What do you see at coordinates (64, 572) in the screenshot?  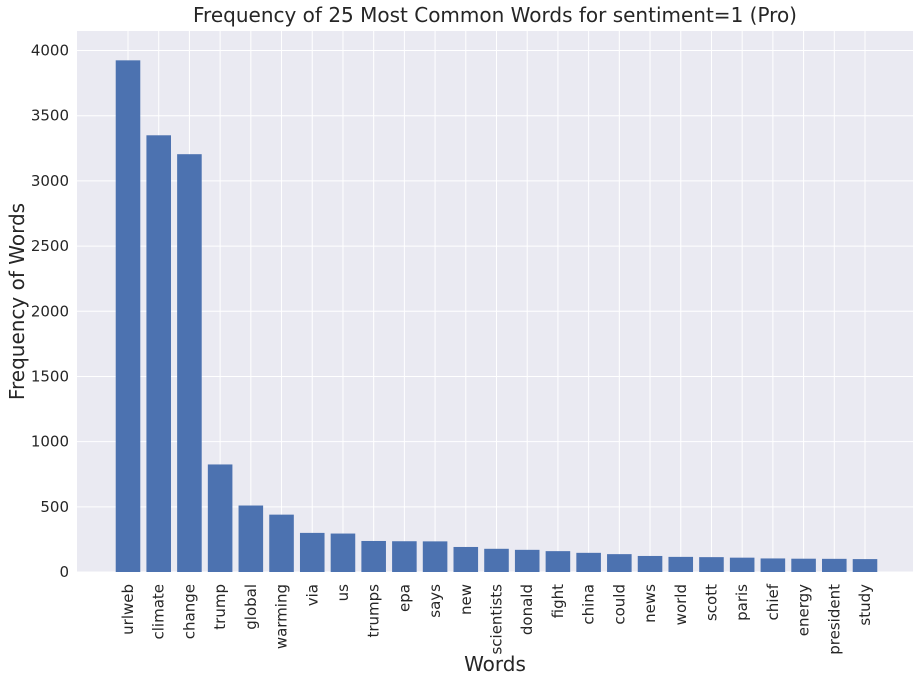 I see `y-tick-label: 0` at bounding box center [64, 572].